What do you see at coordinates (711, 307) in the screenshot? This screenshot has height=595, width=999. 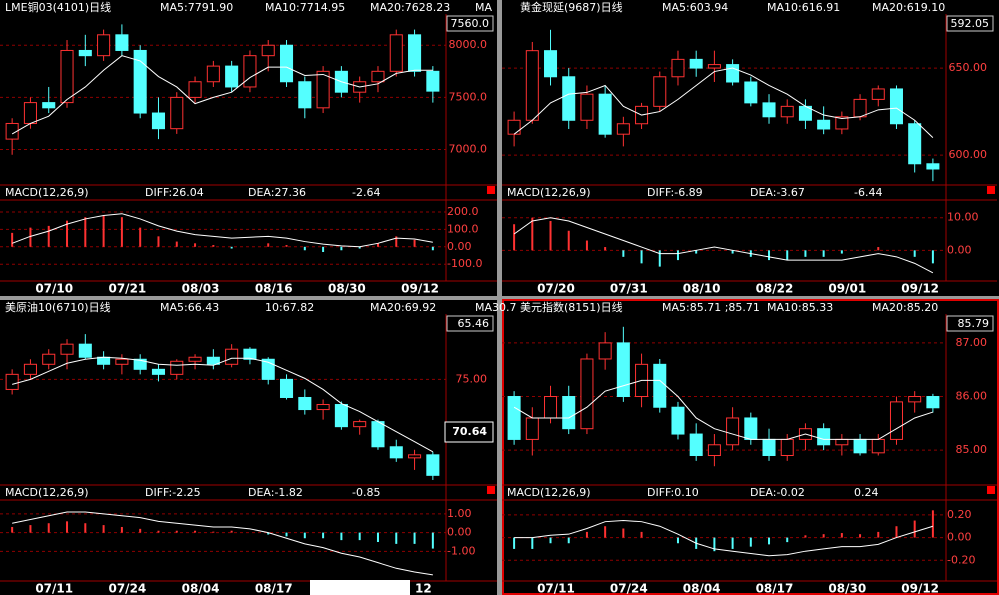 I see `header-value: MA5:85.71 ;85.71` at bounding box center [711, 307].